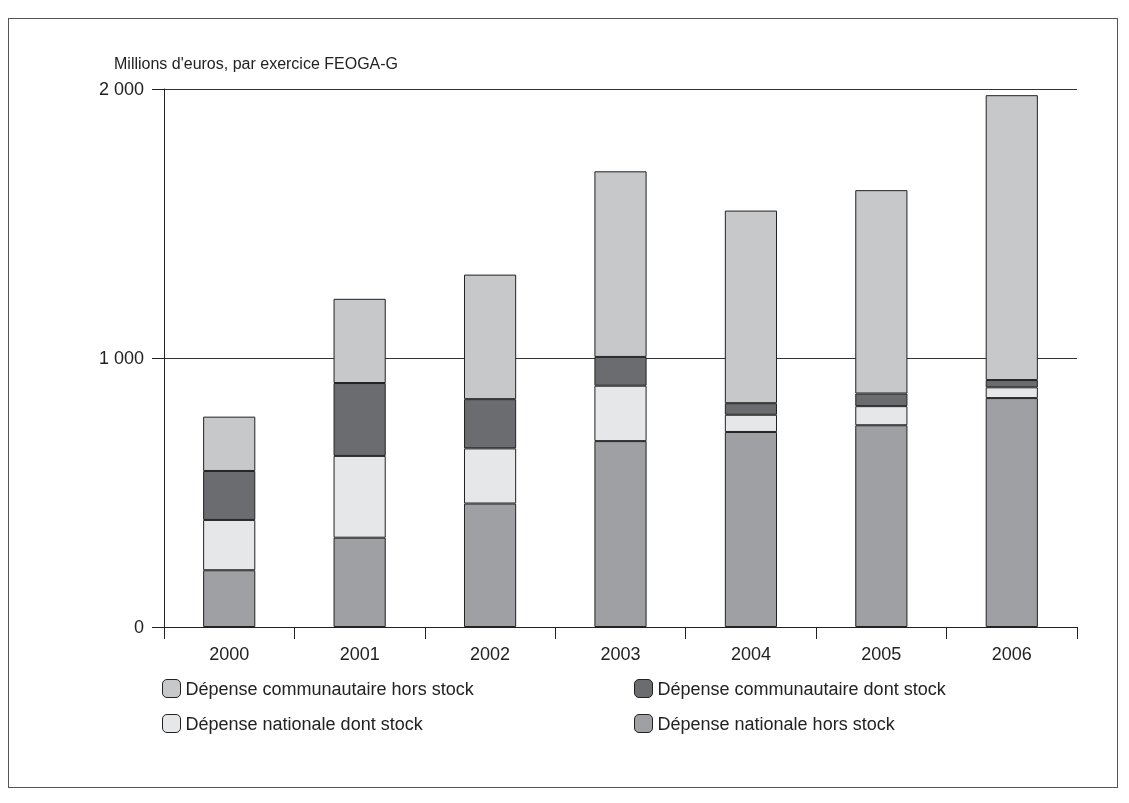 This screenshot has width=1129, height=803. I want to click on legend-label: Dépense communautaire hors stock, so click(330, 688).